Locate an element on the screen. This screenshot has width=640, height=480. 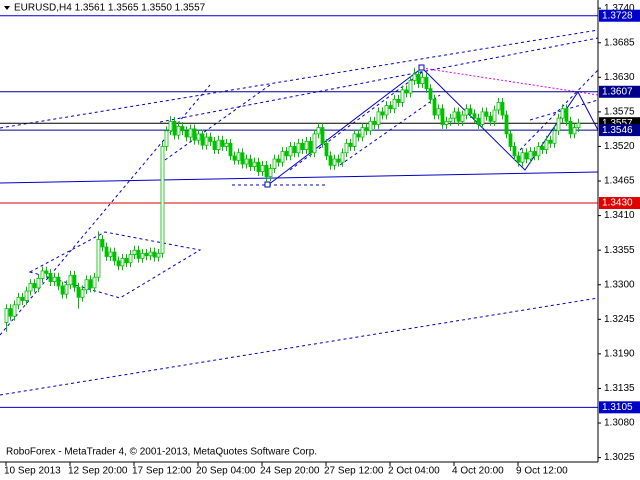
x-tick-label: 9 Oct 12:00 is located at coordinates (542, 471).